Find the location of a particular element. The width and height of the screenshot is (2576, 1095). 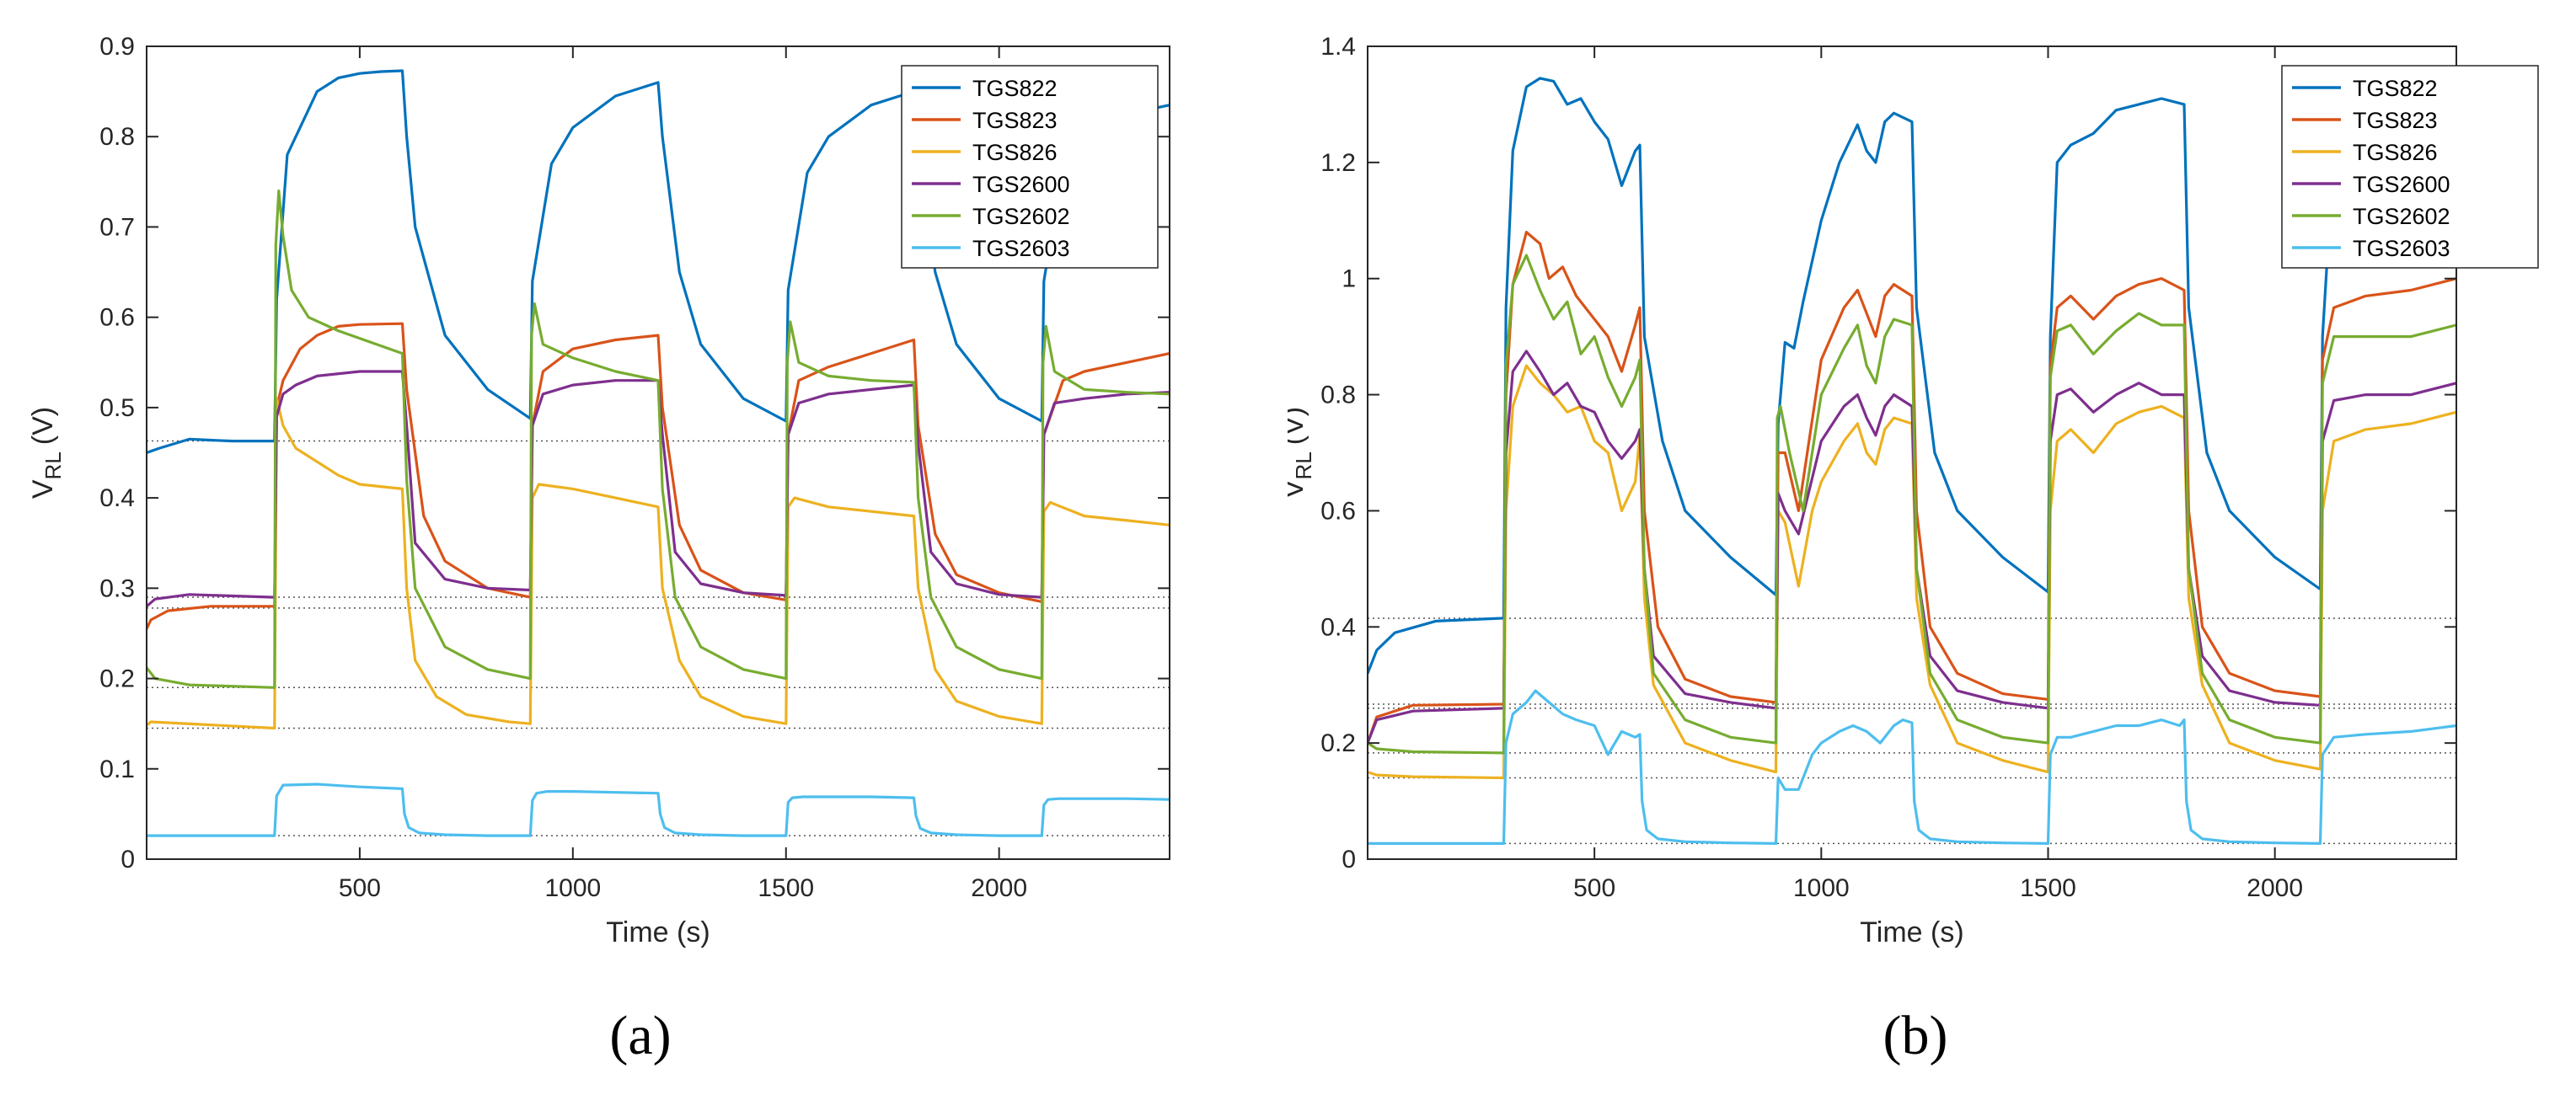

series-line-tgs822 is located at coordinates (659, 262).